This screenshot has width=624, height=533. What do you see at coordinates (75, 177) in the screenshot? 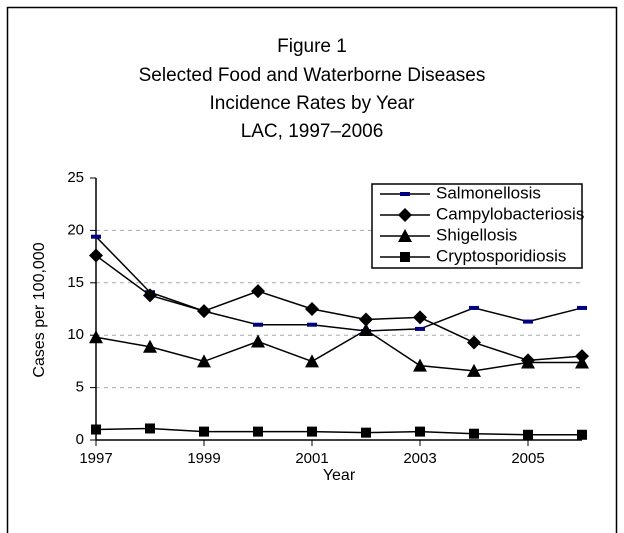
I see `y-tick-label: 25` at bounding box center [75, 177].